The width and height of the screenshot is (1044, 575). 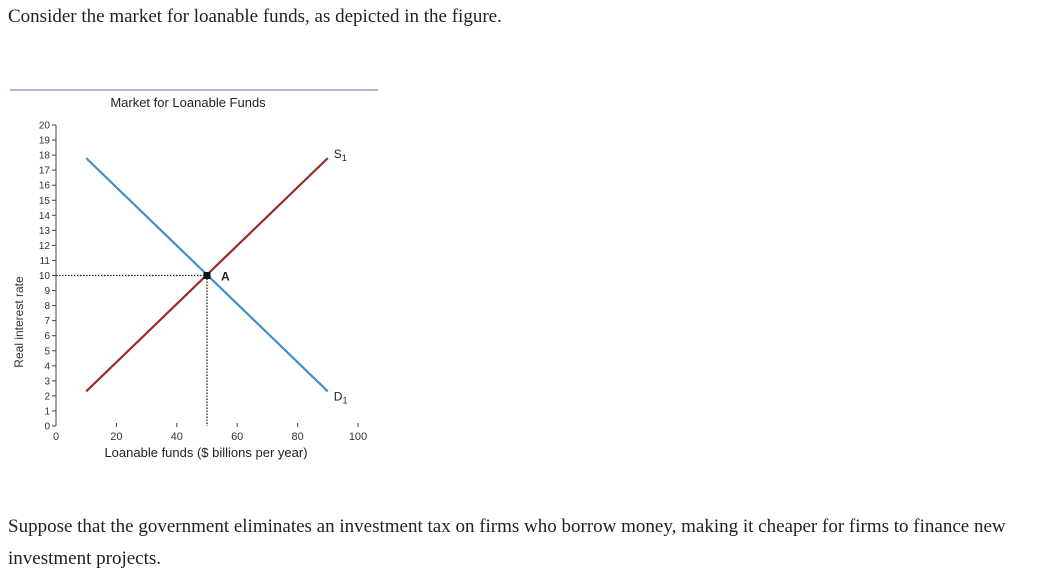 What do you see at coordinates (205, 452) in the screenshot?
I see `x-axis-label: Loanable funds ($ billions per year)` at bounding box center [205, 452].